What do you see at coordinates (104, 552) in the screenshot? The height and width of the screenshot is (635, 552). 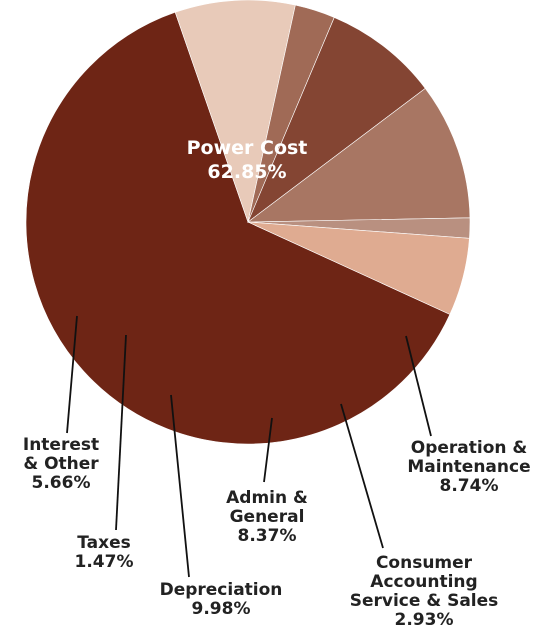 I see `slice-label: Taxes 1.47%` at bounding box center [104, 552].